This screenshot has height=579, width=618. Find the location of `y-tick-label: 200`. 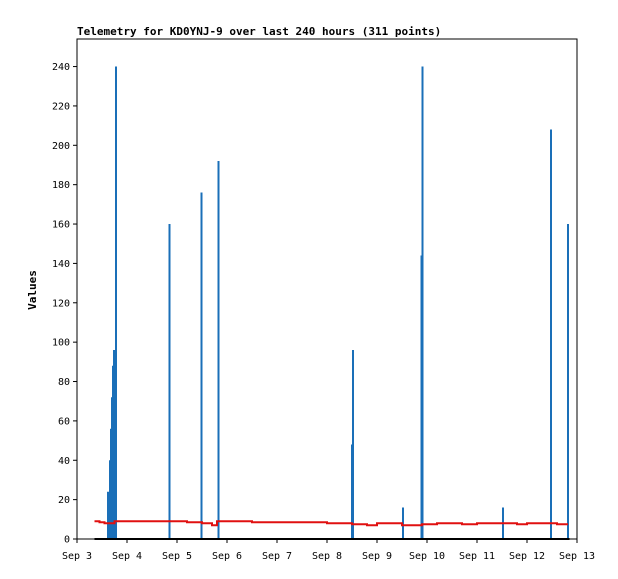

y-tick-label: 200 is located at coordinates (61, 146).